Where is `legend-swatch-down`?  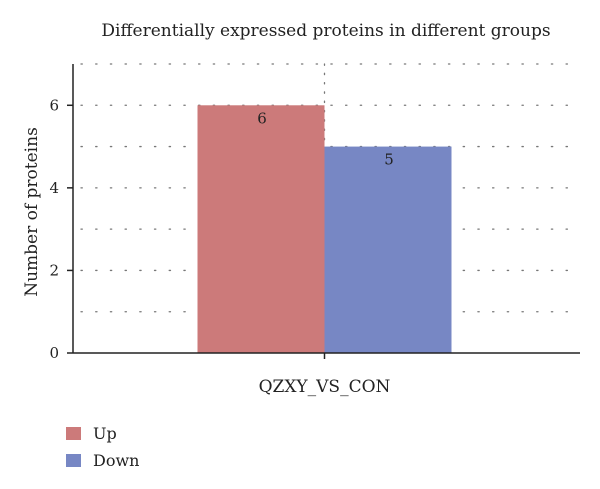 legend-swatch-down is located at coordinates (73, 460).